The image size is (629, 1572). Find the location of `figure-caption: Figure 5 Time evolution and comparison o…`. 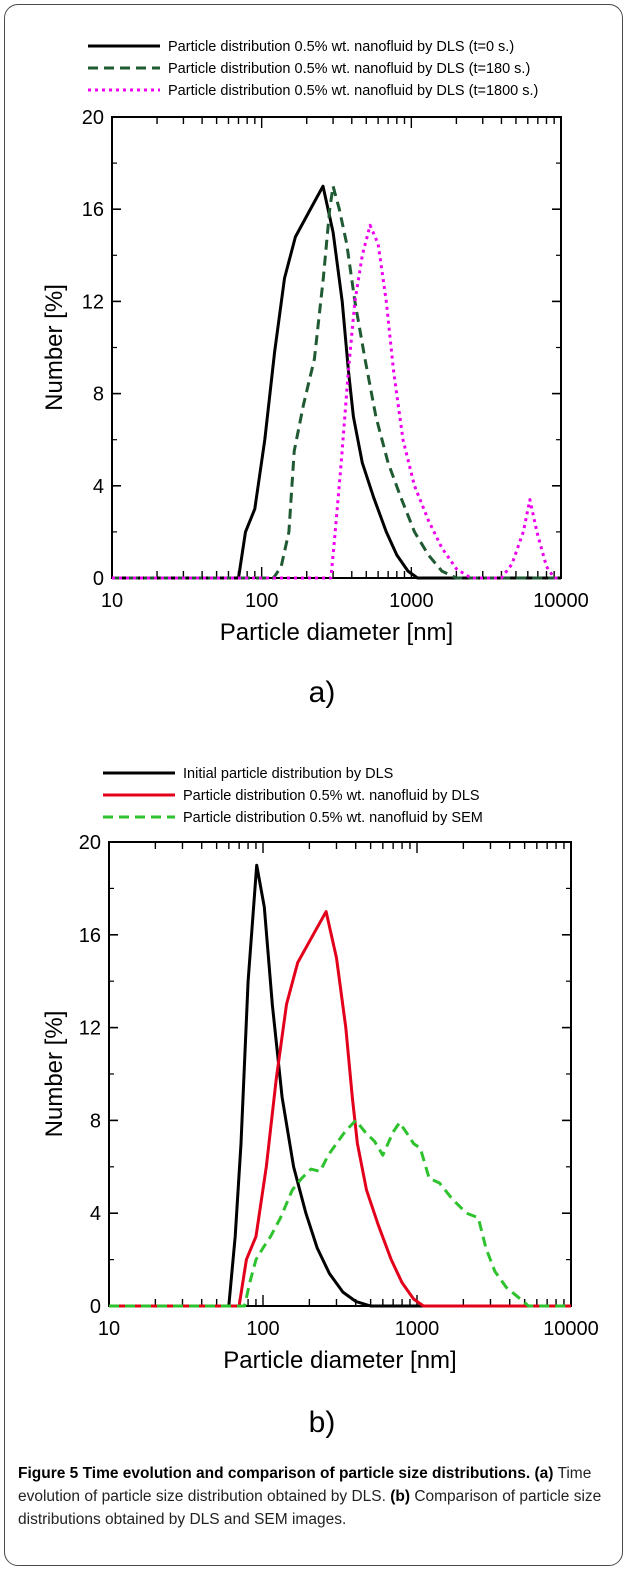

figure-caption: Figure 5 Time evolution and comparison o… is located at coordinates (318, 1496).